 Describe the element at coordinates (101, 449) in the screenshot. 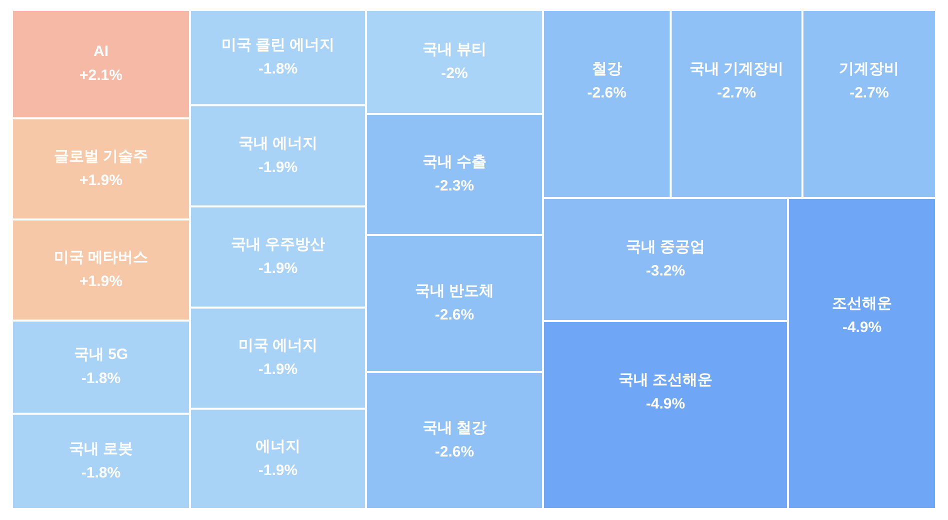

I see `category-label: 국내 로봇` at that location.